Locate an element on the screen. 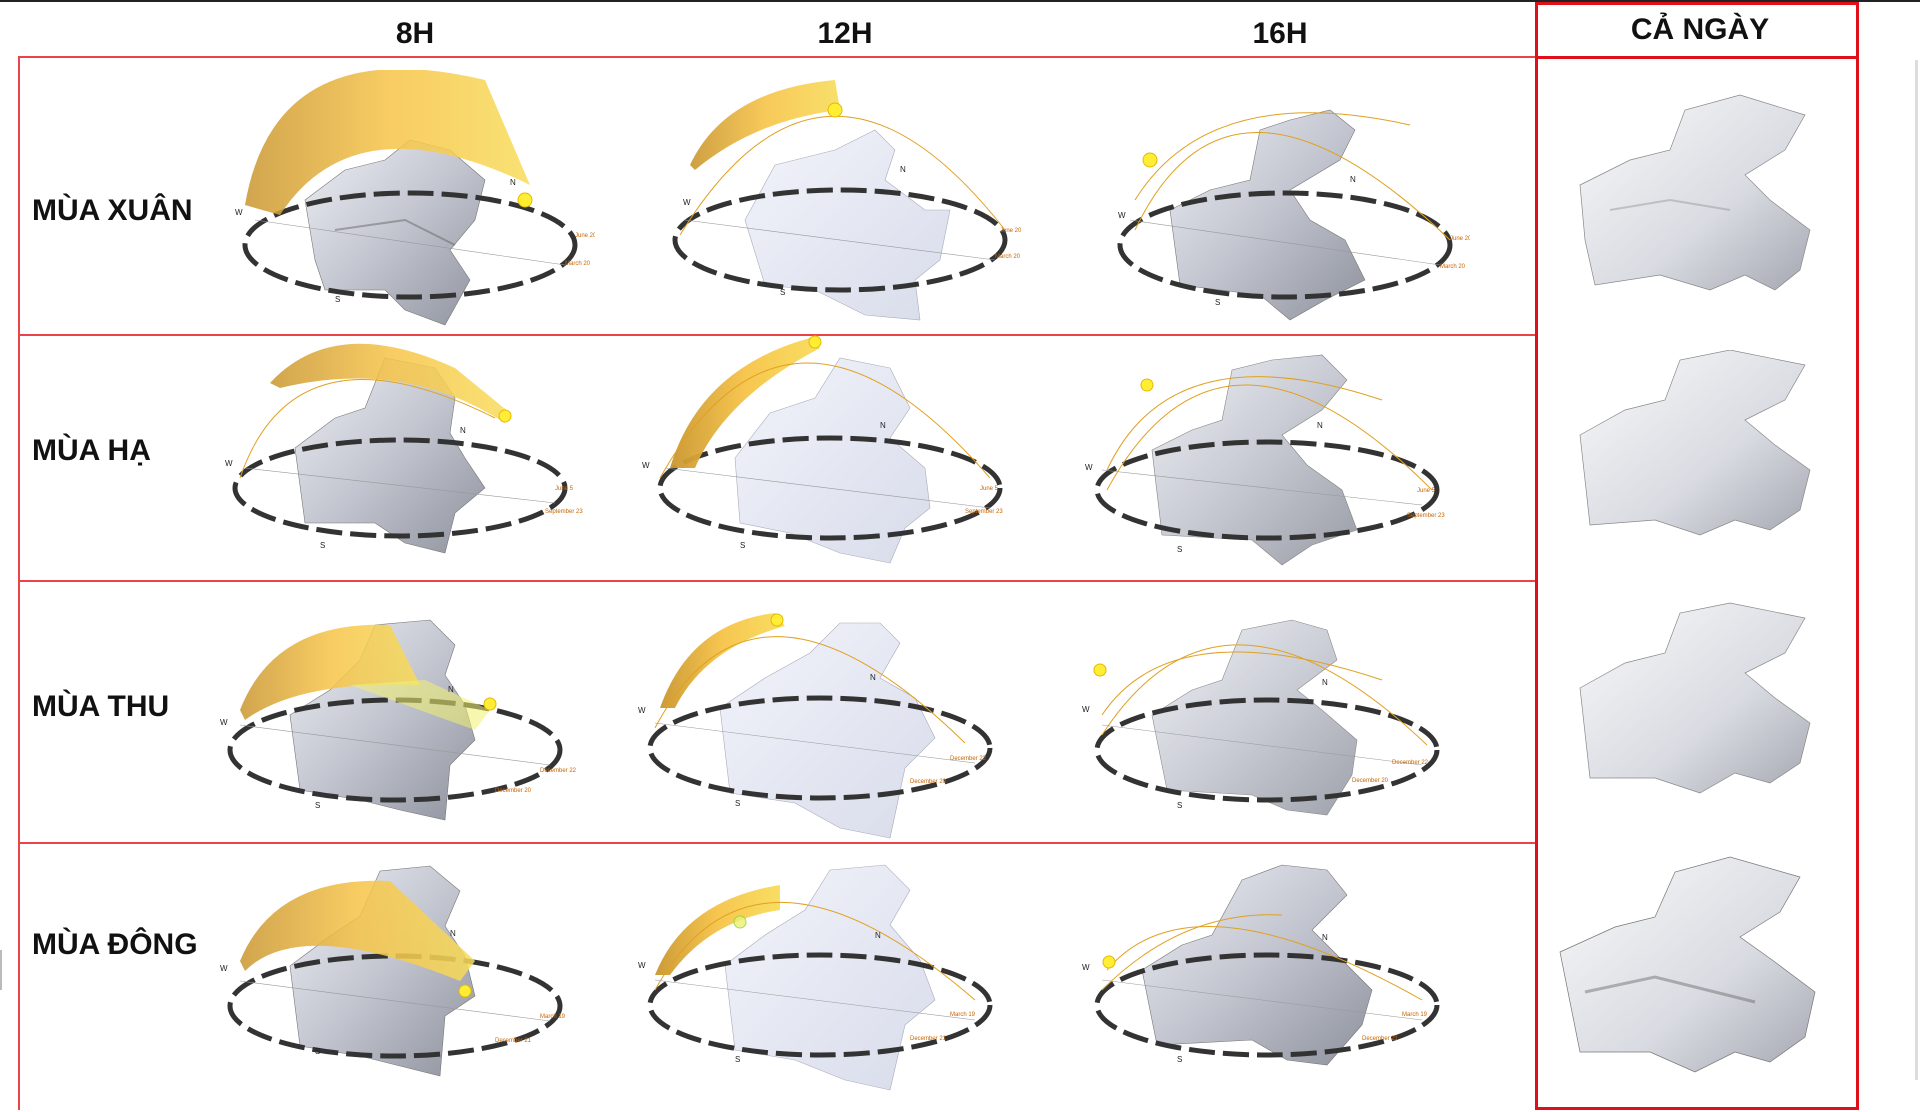  sun-diagram-summer-16h: W N S June 5 September 23 is located at coordinates (1267, 460).